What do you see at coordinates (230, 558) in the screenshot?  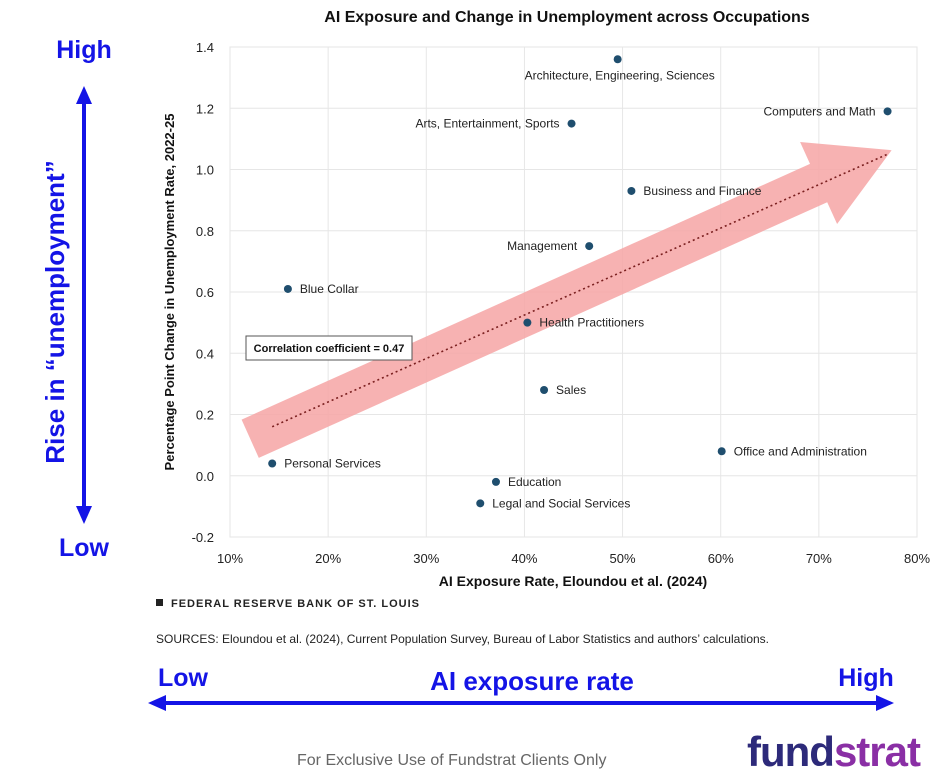 I see `x-tick-label: 10%` at bounding box center [230, 558].